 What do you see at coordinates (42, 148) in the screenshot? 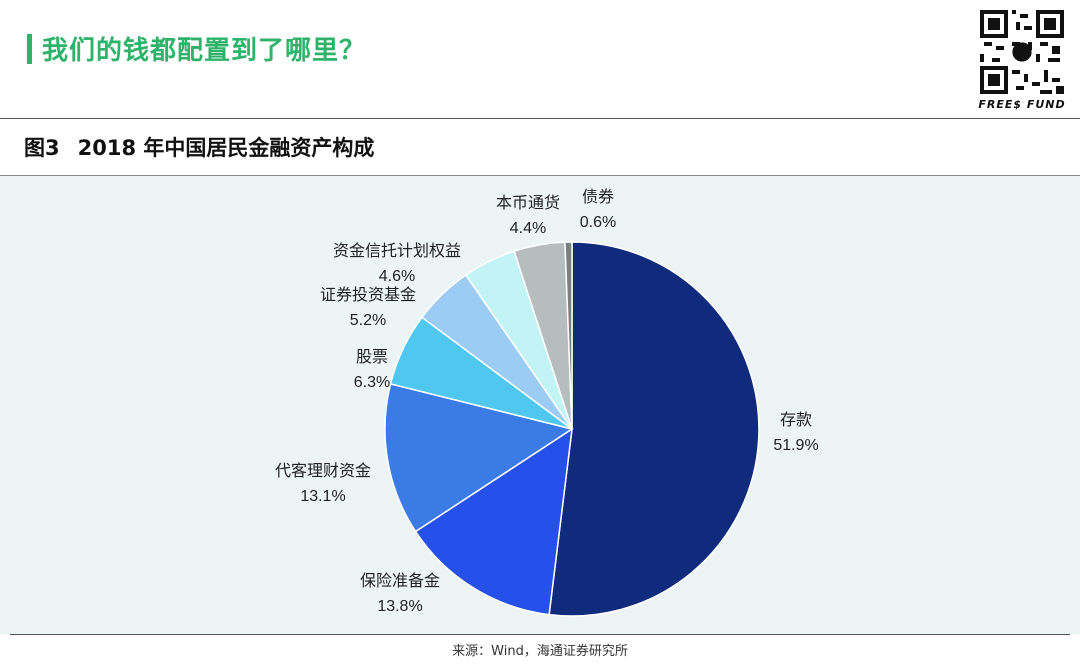
I see `figure-number: 图3` at bounding box center [42, 148].